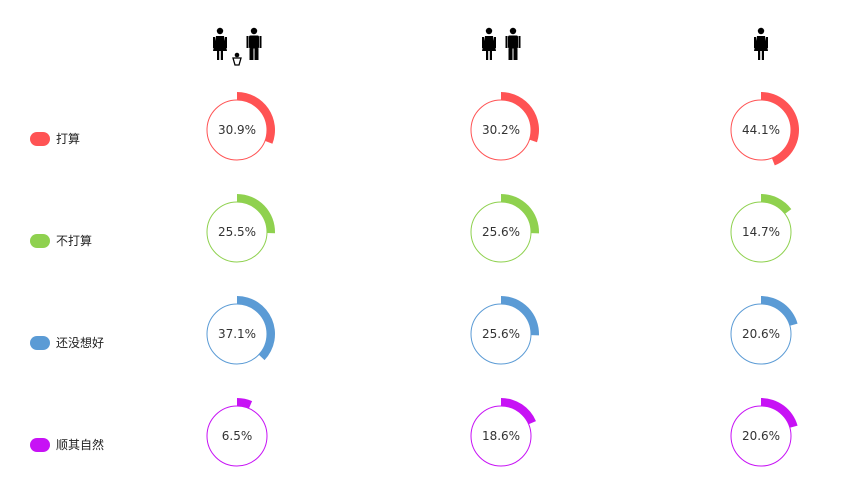  I want to click on ring-value-label: 30.2%, so click(501, 130).